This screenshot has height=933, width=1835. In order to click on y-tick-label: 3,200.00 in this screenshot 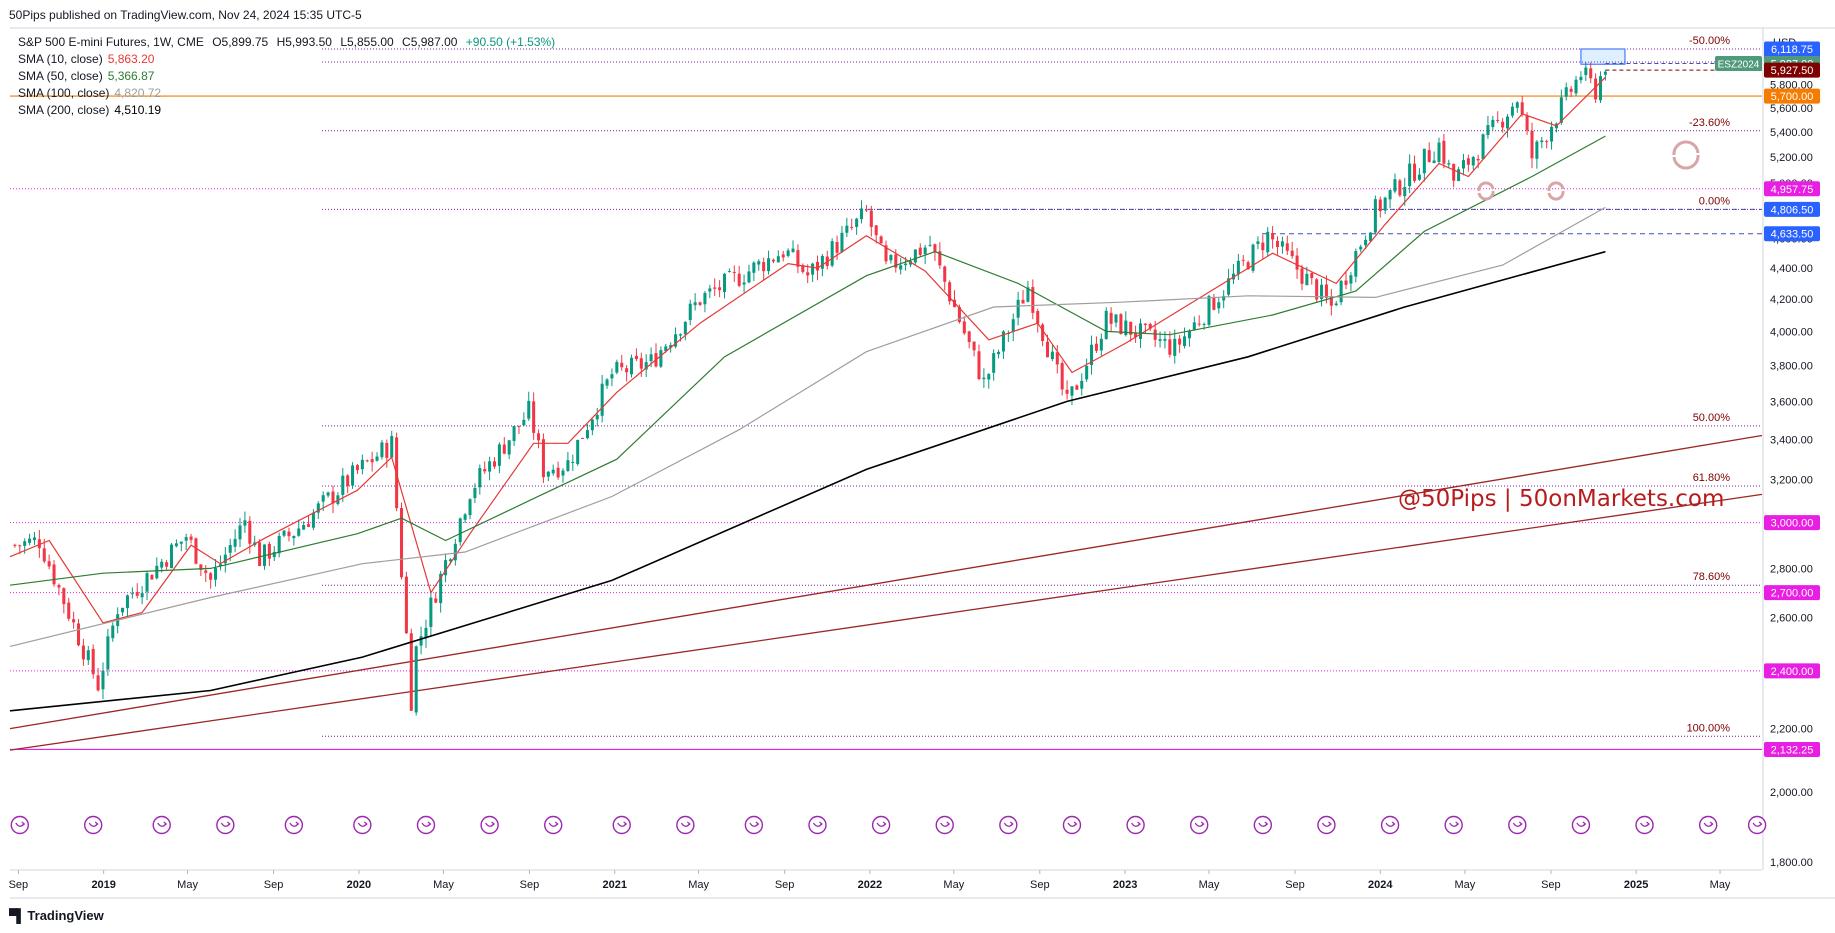, I will do `click(1791, 481)`.